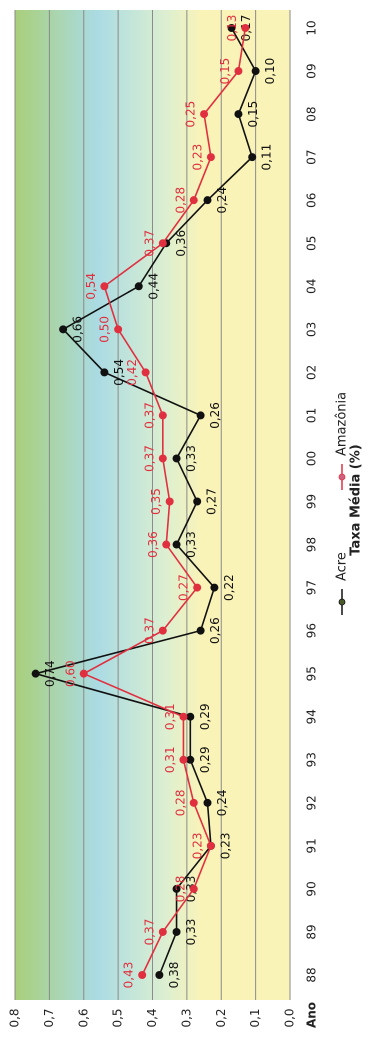  What do you see at coordinates (312, 329) in the screenshot?
I see `x-tick-label: 03` at bounding box center [312, 329].